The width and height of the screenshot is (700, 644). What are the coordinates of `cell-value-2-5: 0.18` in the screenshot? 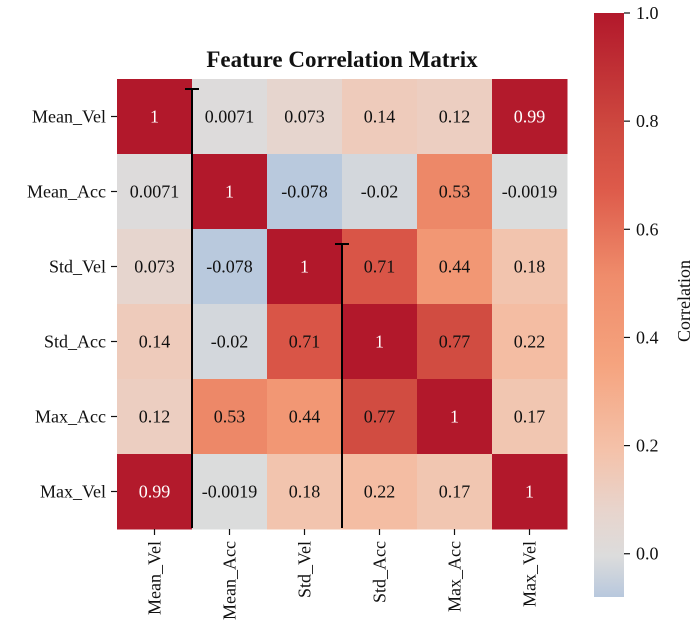 It's located at (530, 267).